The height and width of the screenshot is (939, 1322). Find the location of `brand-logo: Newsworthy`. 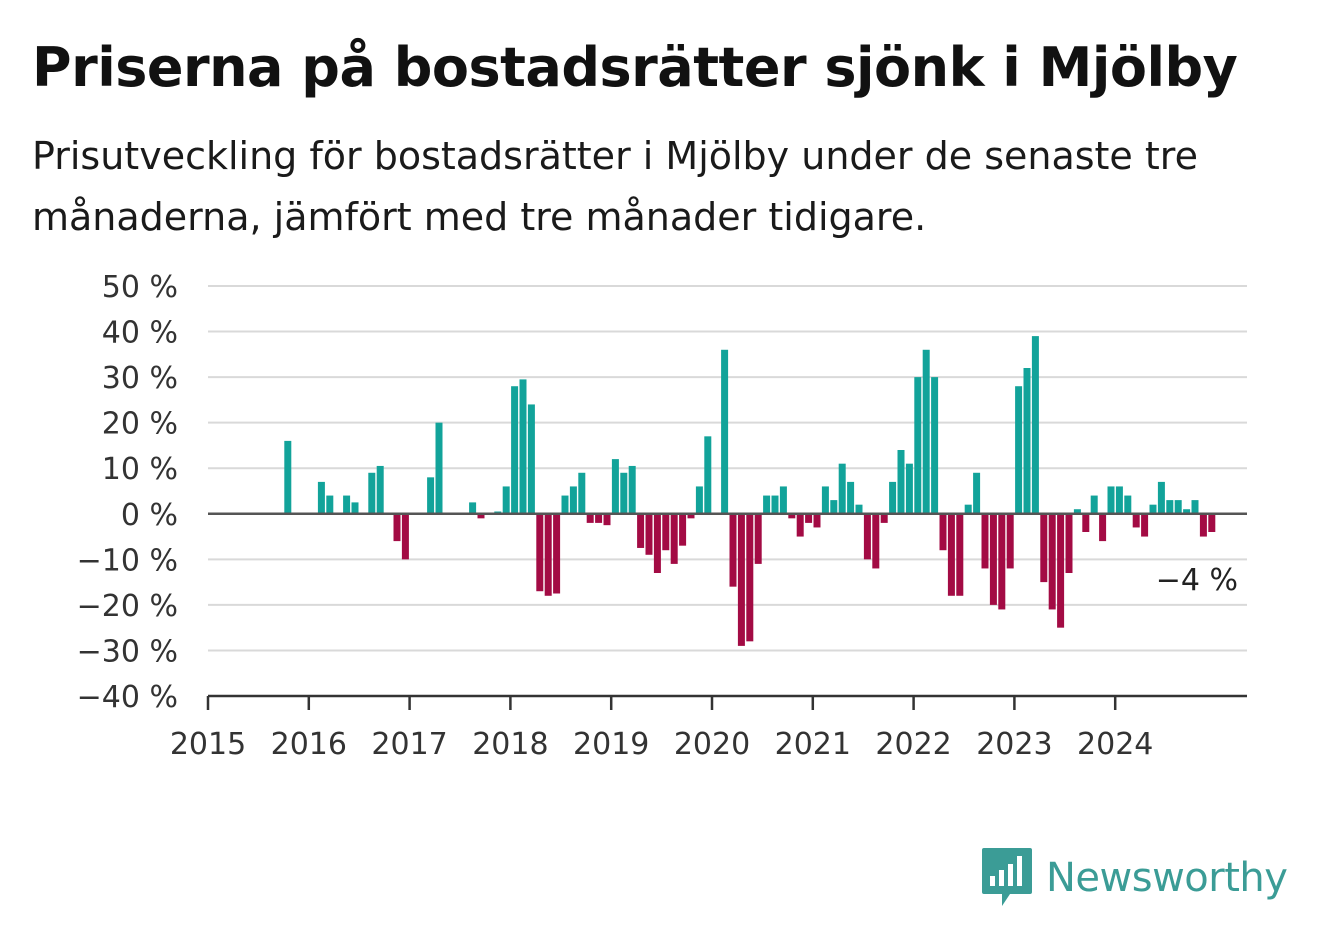

brand-logo: Newsworthy is located at coordinates (1134, 878).